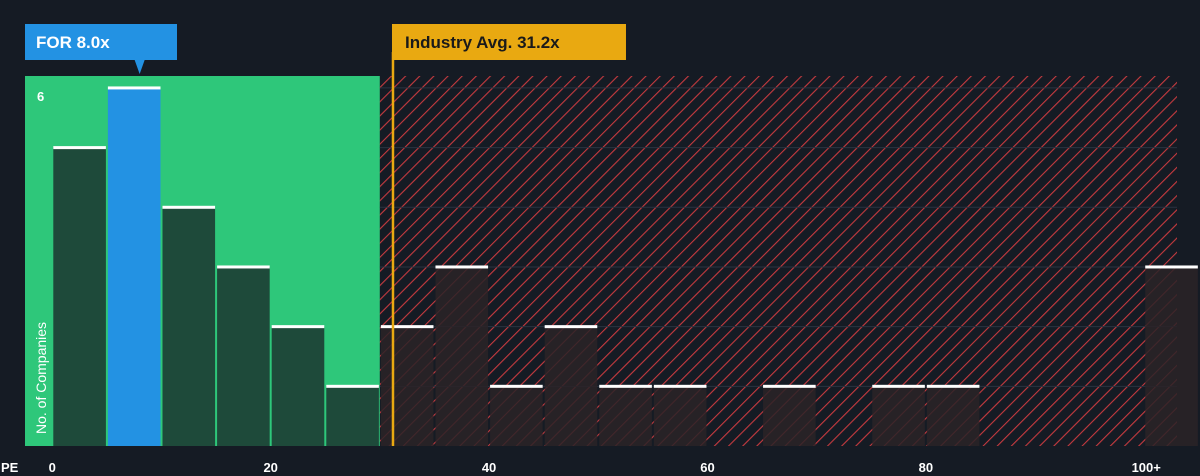 The width and height of the screenshot is (1200, 476). Describe the element at coordinates (134, 266) in the screenshot. I see `histogram-bar-highlighted` at that location.